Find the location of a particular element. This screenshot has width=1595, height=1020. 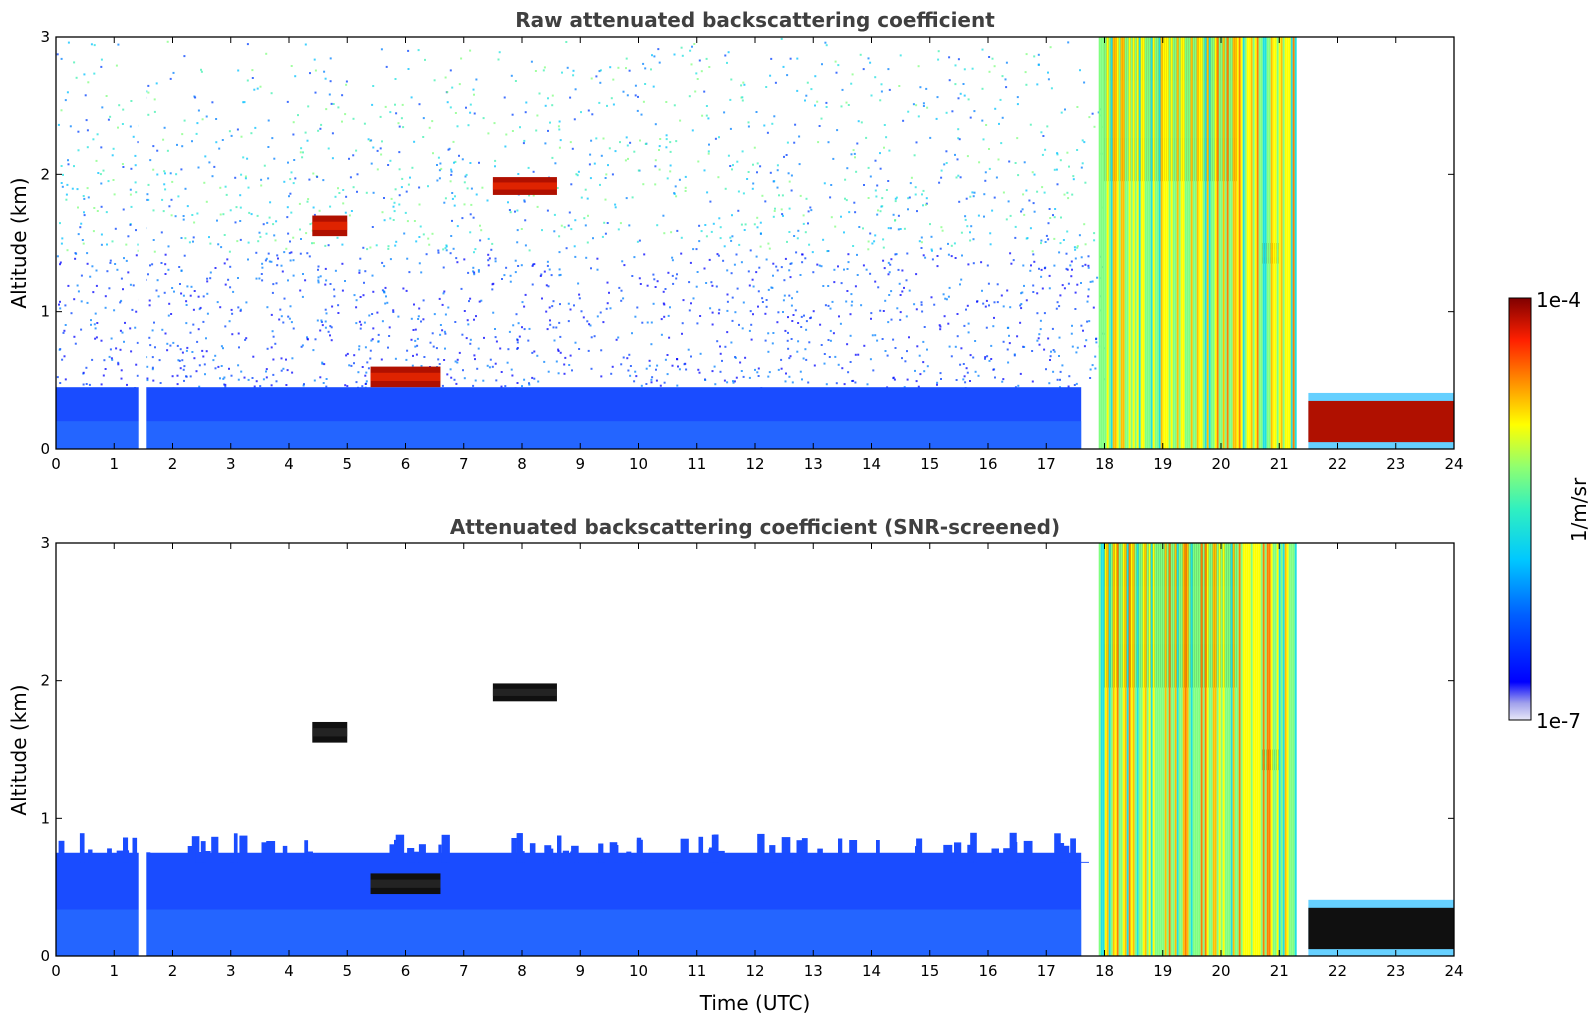

y-axis-label-screened: Altitude (km) is located at coordinates (19, 749).